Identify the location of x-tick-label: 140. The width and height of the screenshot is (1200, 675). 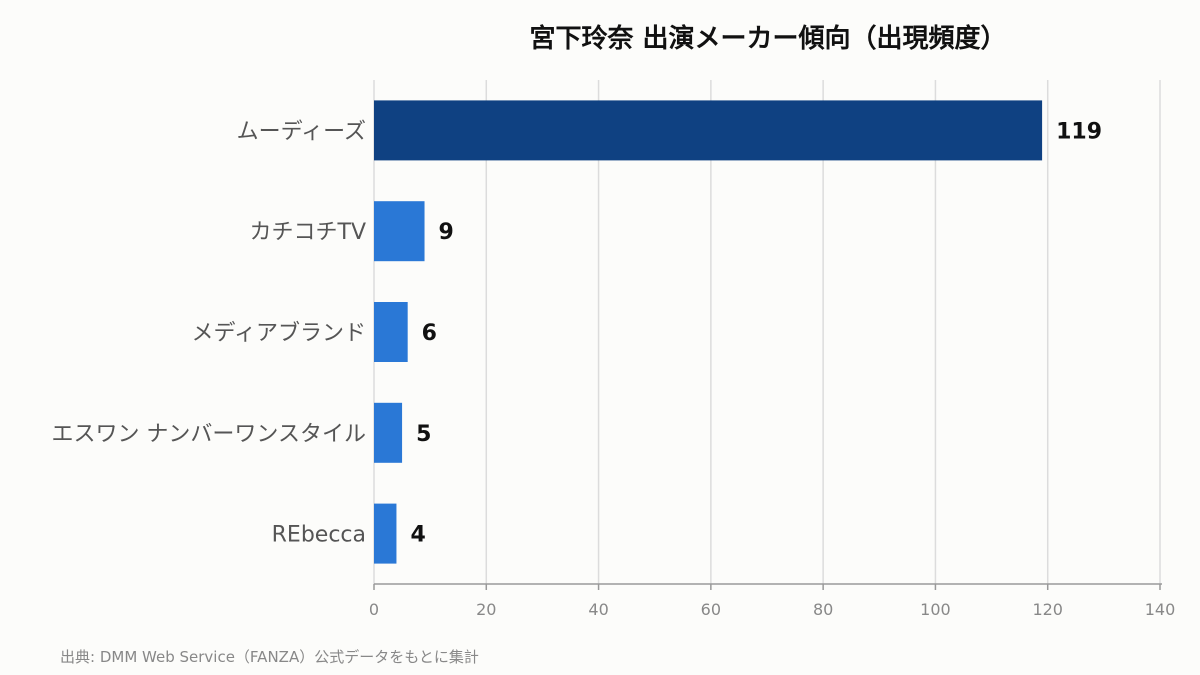
(1160, 609).